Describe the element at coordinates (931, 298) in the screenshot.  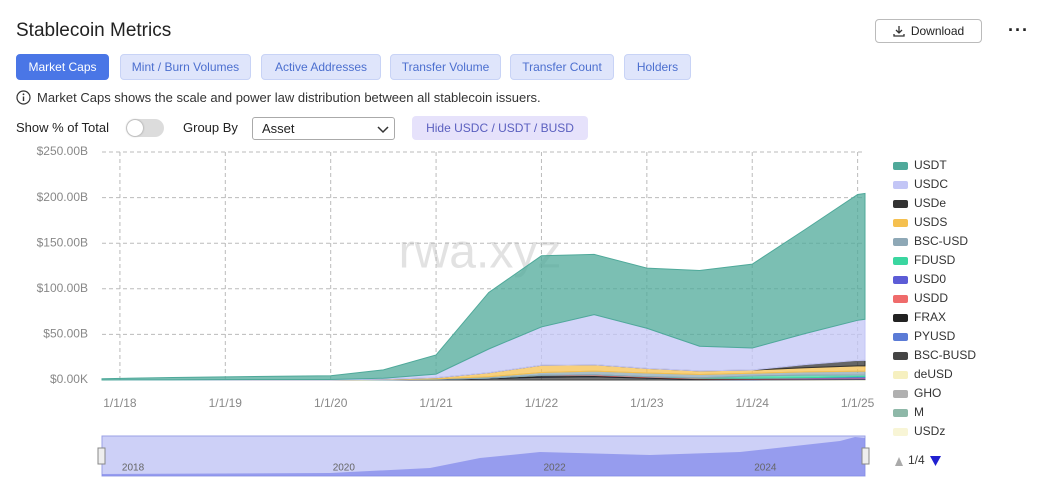
I see `legend-label: USDD` at that location.